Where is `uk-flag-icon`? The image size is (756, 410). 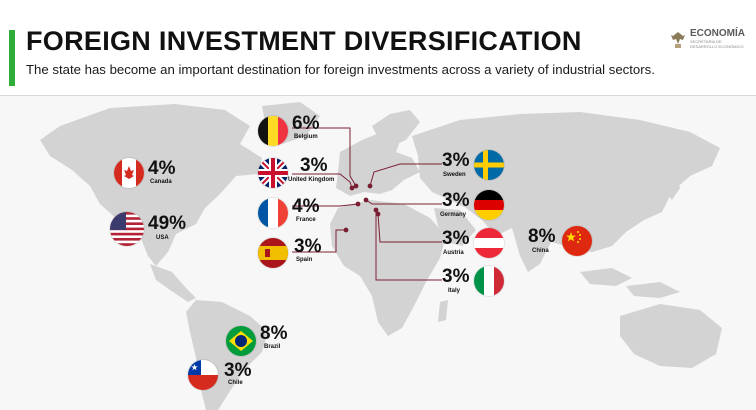 uk-flag-icon is located at coordinates (273, 173).